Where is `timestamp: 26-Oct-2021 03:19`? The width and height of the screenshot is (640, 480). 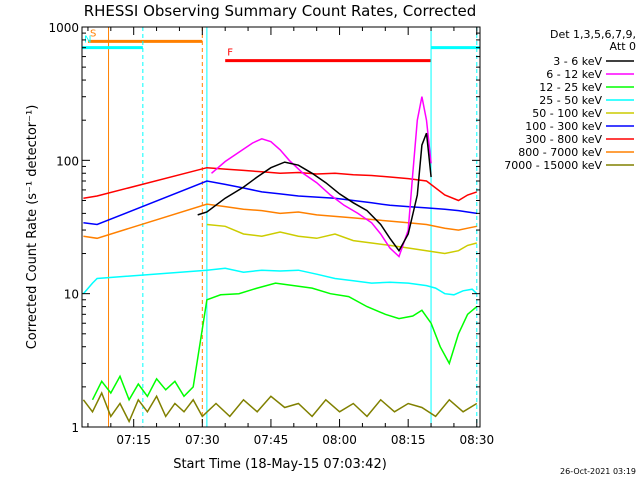
timestamp: 26-Oct-2021 03:19 is located at coordinates (598, 471).